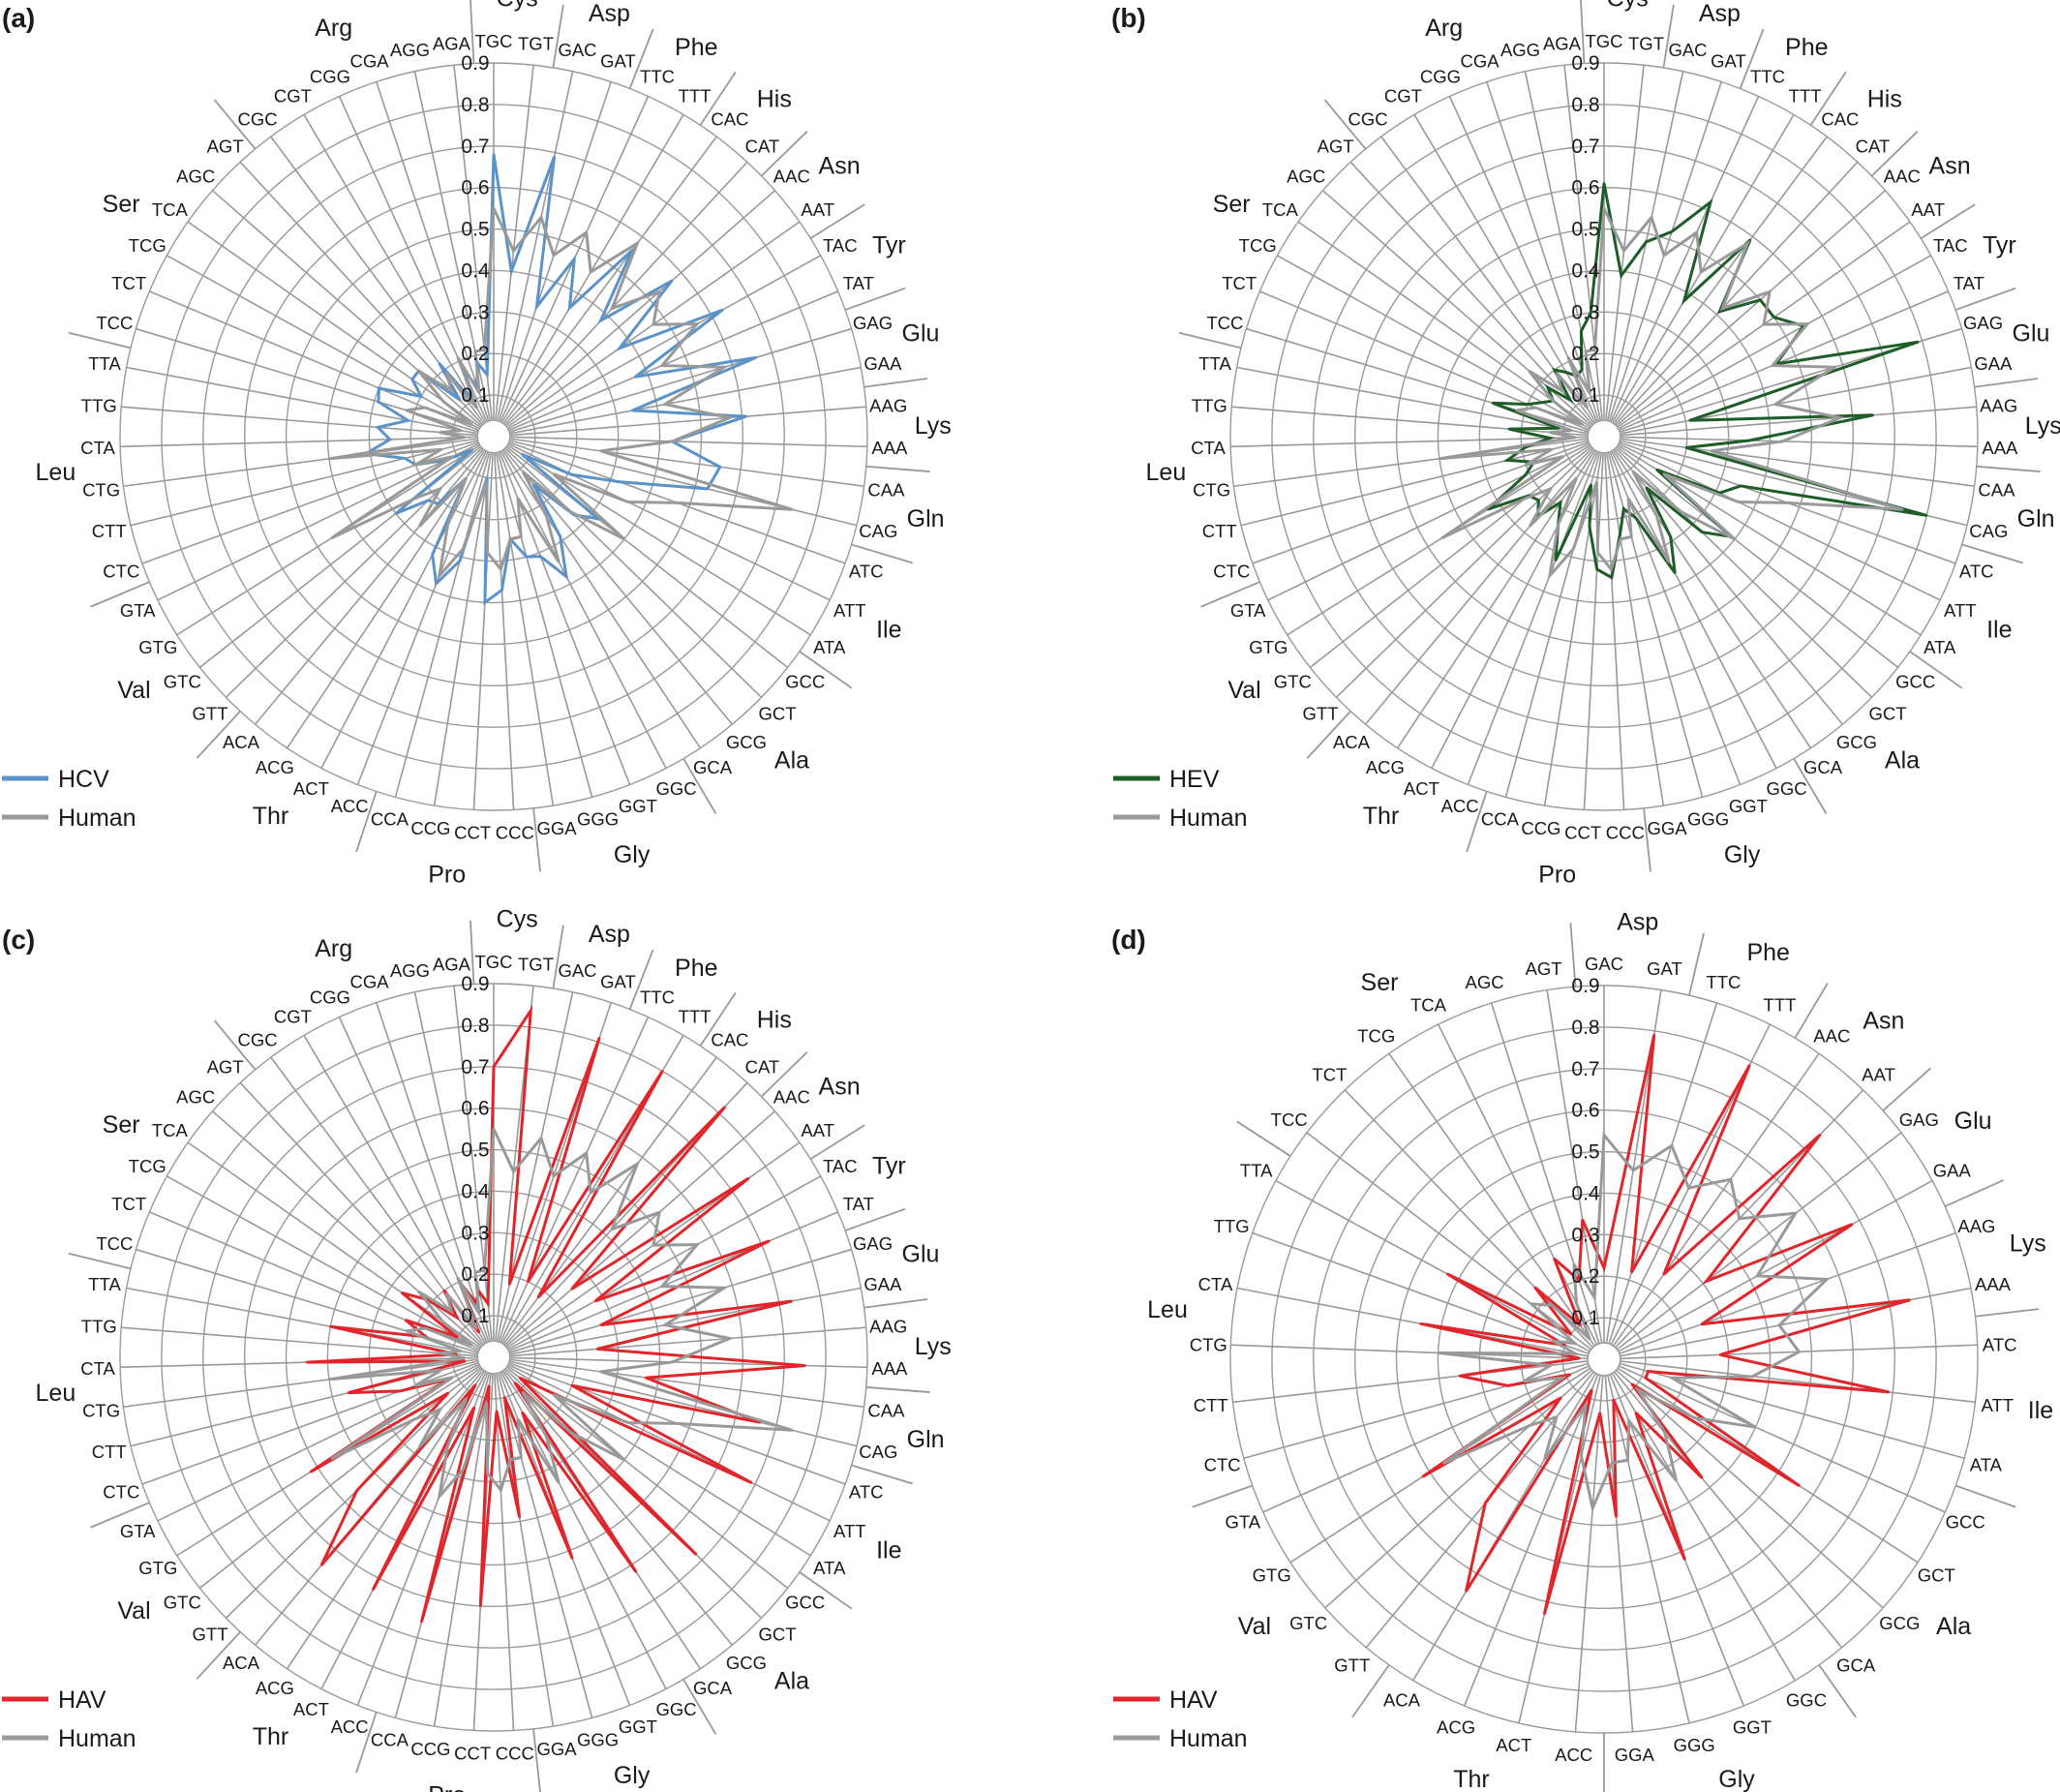  I want to click on amino-acid-label: His, so click(774, 100).